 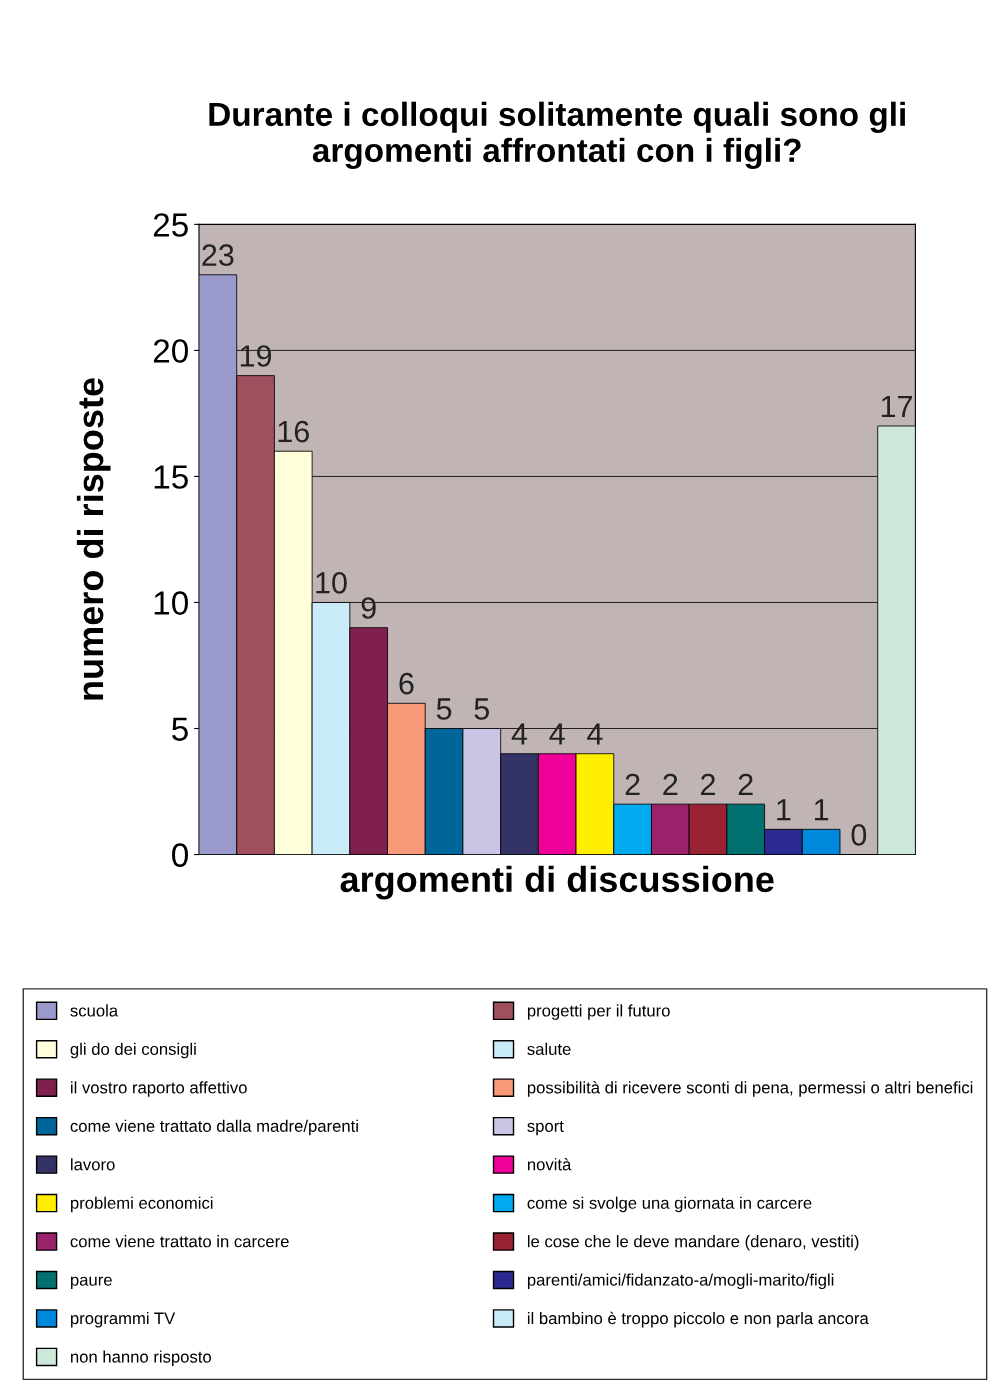 What do you see at coordinates (159, 1089) in the screenshot?
I see `legend-label: il vostro raporto affettivo` at bounding box center [159, 1089].